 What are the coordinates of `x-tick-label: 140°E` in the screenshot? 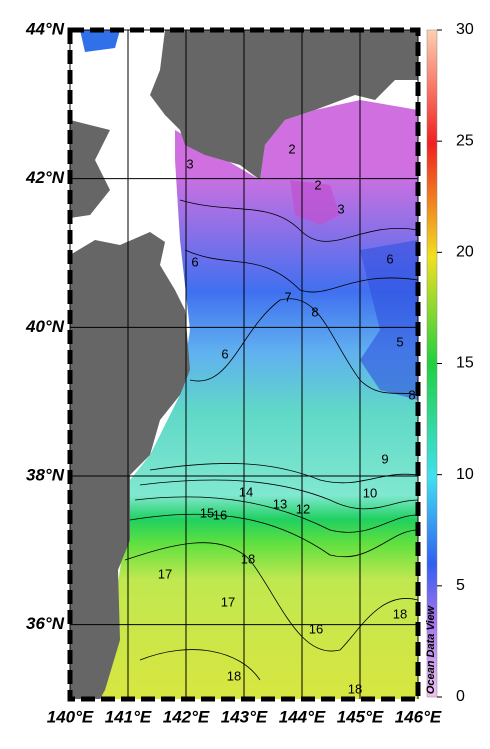 It's located at (70, 716).